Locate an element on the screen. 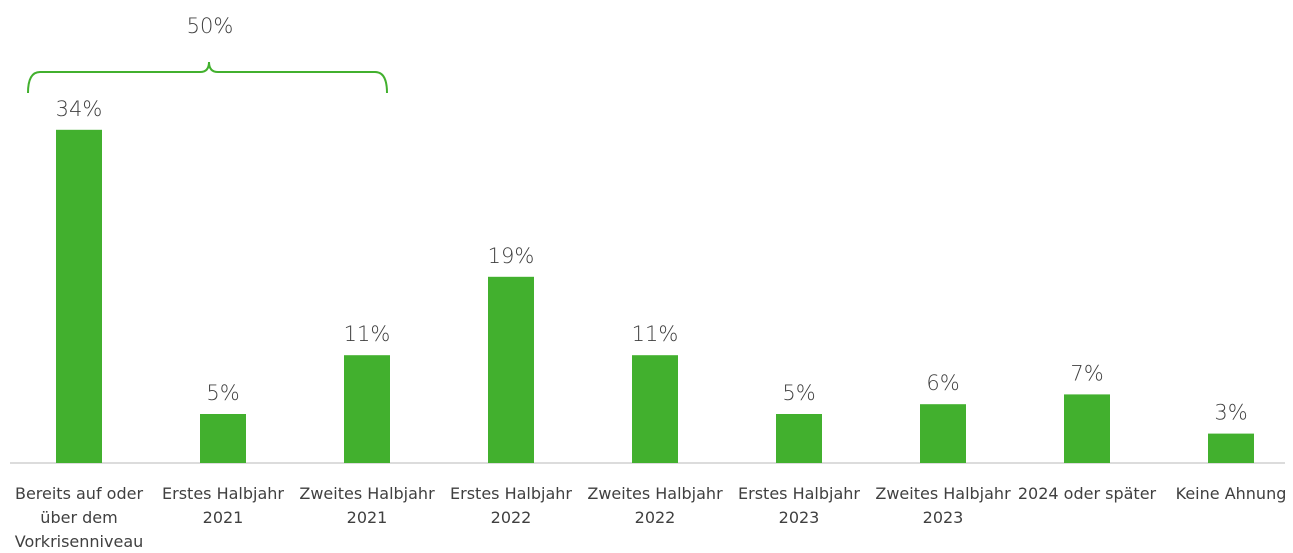  x-tick-label: Erstes Halbjahr 2021 is located at coordinates (223, 505).